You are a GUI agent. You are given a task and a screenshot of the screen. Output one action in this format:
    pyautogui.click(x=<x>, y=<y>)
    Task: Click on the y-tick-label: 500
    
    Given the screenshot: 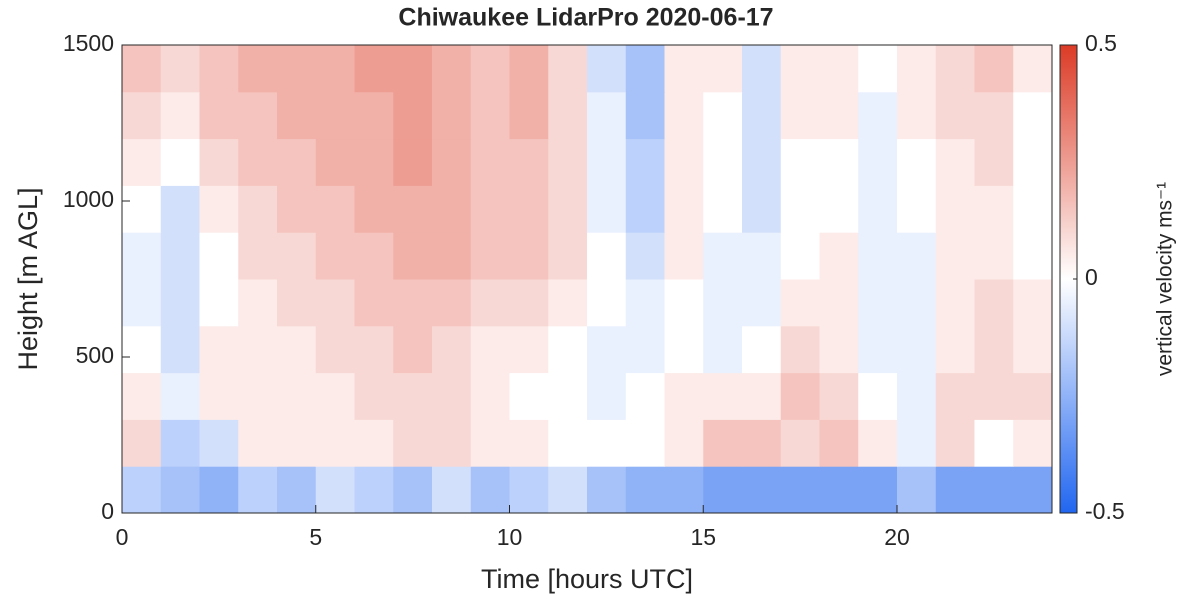 What is the action you would take?
    pyautogui.click(x=95, y=355)
    